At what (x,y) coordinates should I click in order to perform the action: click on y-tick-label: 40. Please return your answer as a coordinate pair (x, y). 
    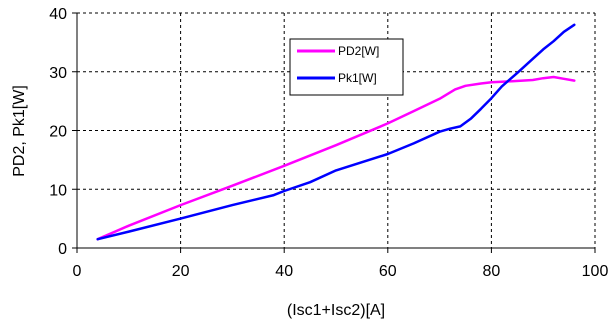
    Looking at the image, I should click on (58, 14).